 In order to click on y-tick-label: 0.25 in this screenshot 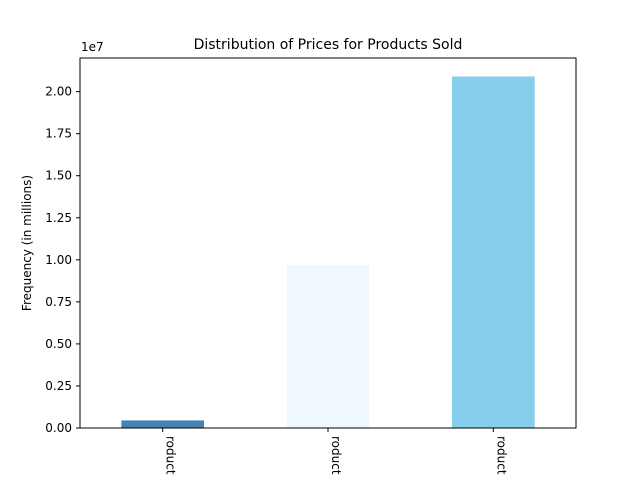, I will do `click(58, 386)`.